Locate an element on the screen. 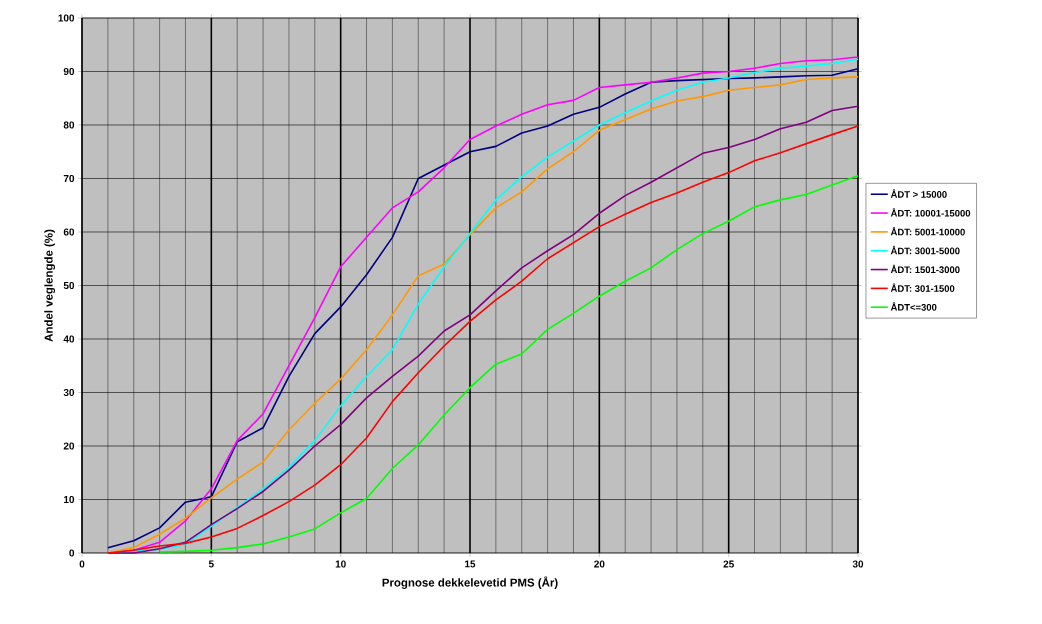  y-tick-label: 0 is located at coordinates (72, 553).